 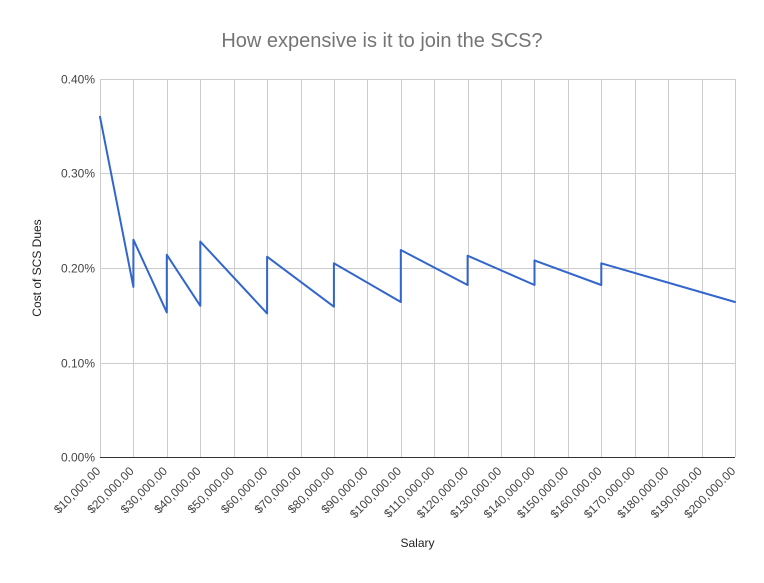 I want to click on y-axis-title: Cost of SCS Dues, so click(x=37, y=267).